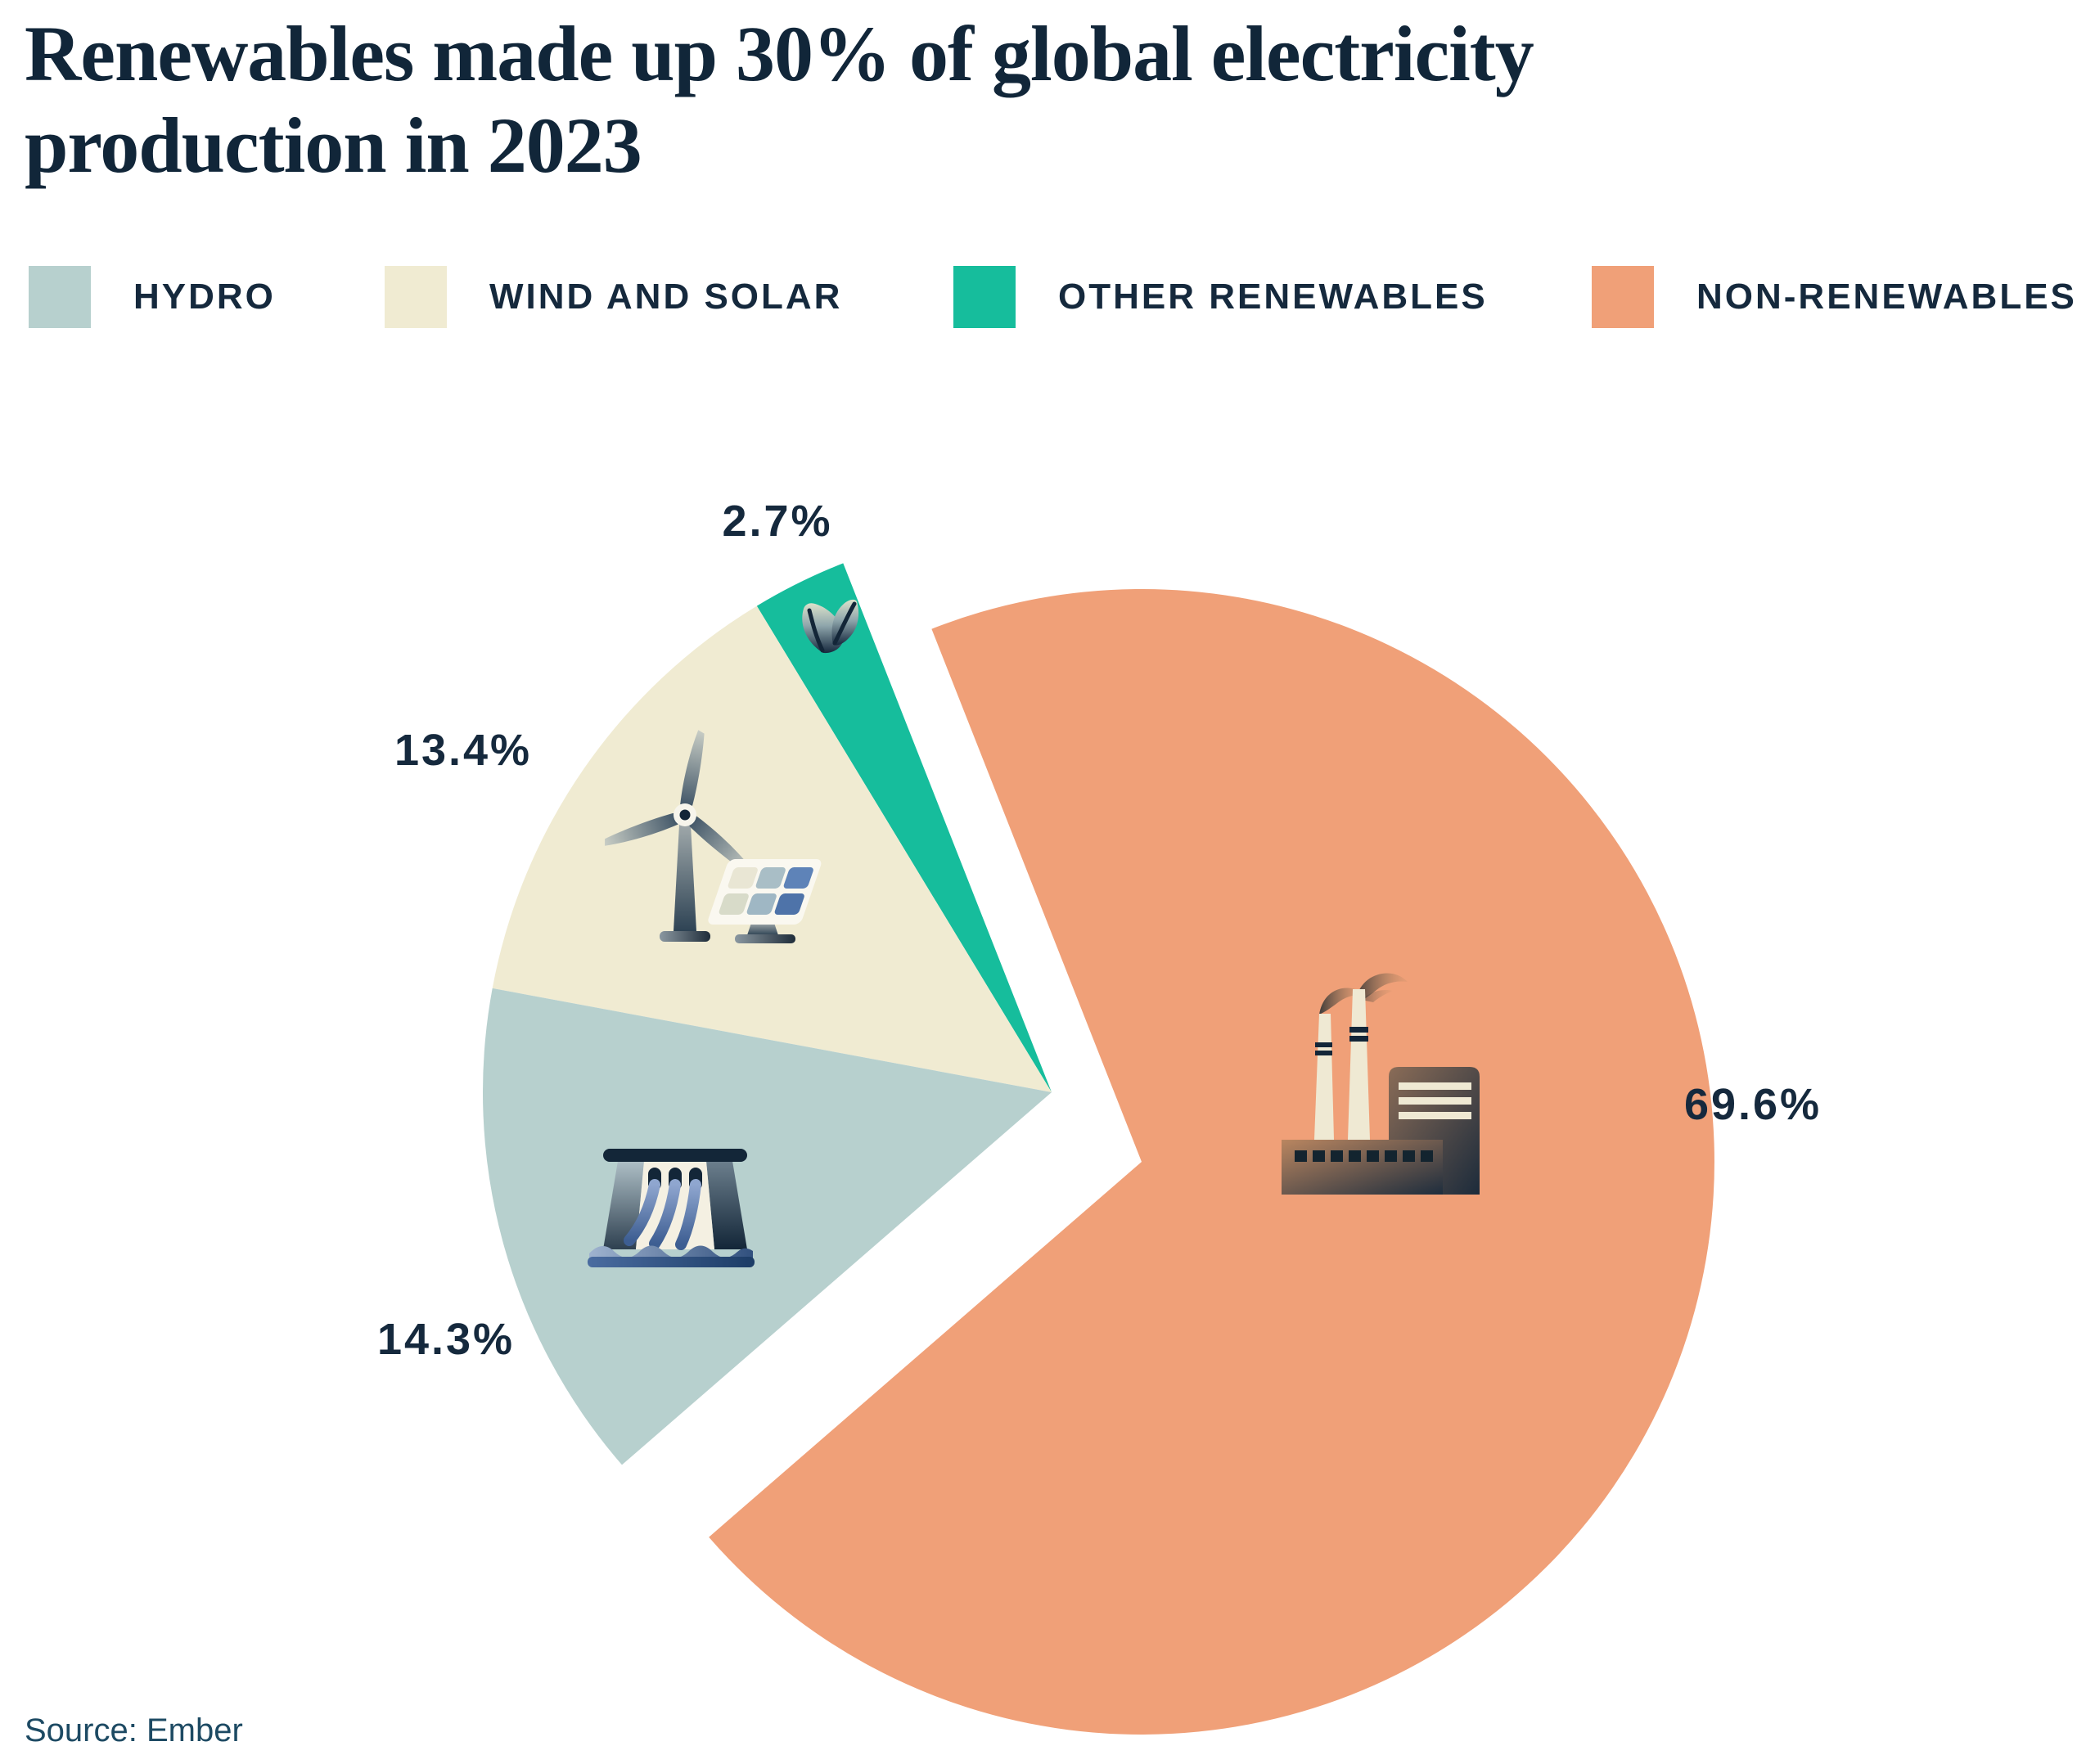 The image size is (2095, 1764). I want to click on legend-label: HYDRO, so click(204, 297).